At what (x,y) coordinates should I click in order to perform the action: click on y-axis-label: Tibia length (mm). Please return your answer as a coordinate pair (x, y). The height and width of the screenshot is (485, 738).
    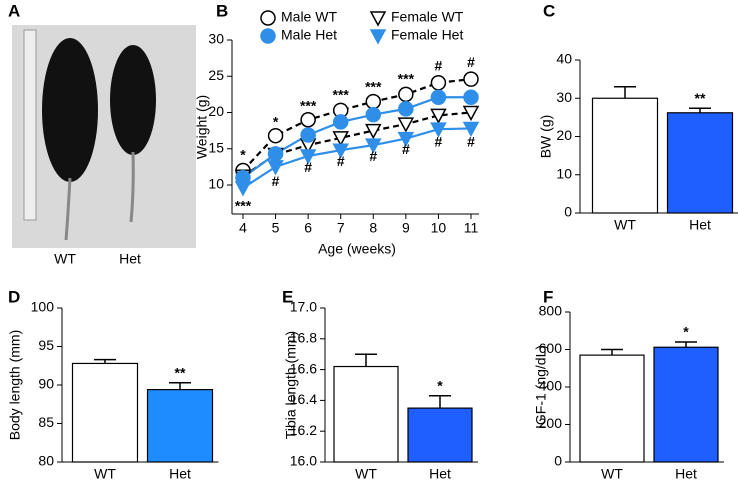
    Looking at the image, I should click on (291, 385).